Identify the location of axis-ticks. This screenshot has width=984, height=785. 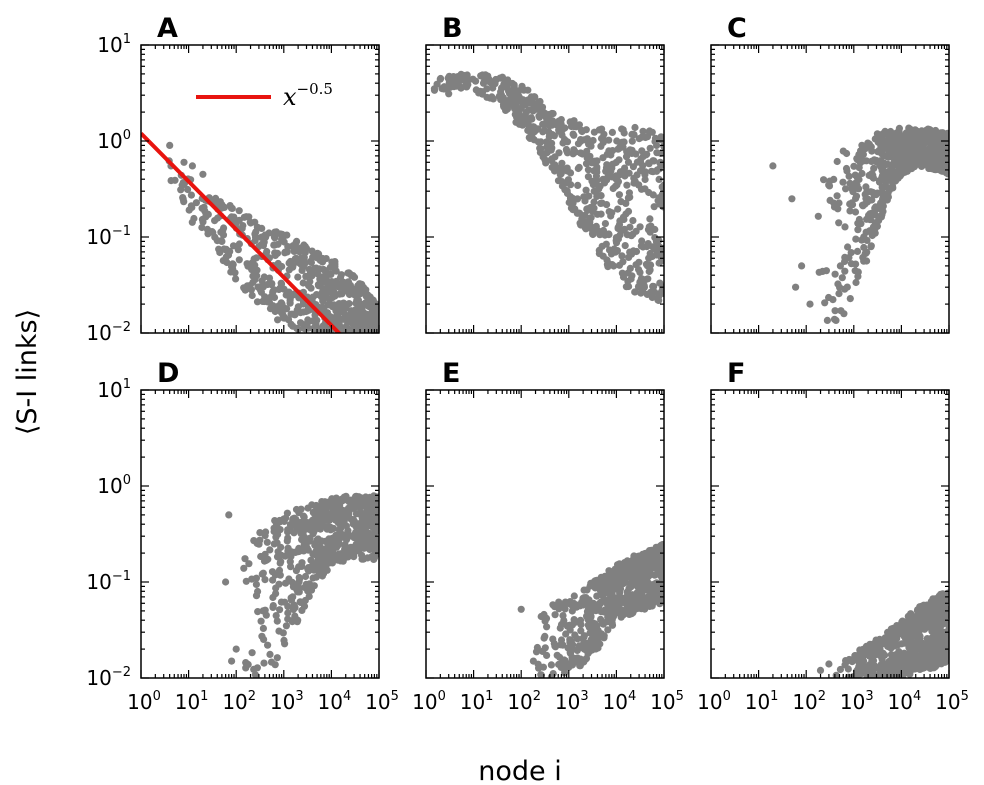
(830, 534).